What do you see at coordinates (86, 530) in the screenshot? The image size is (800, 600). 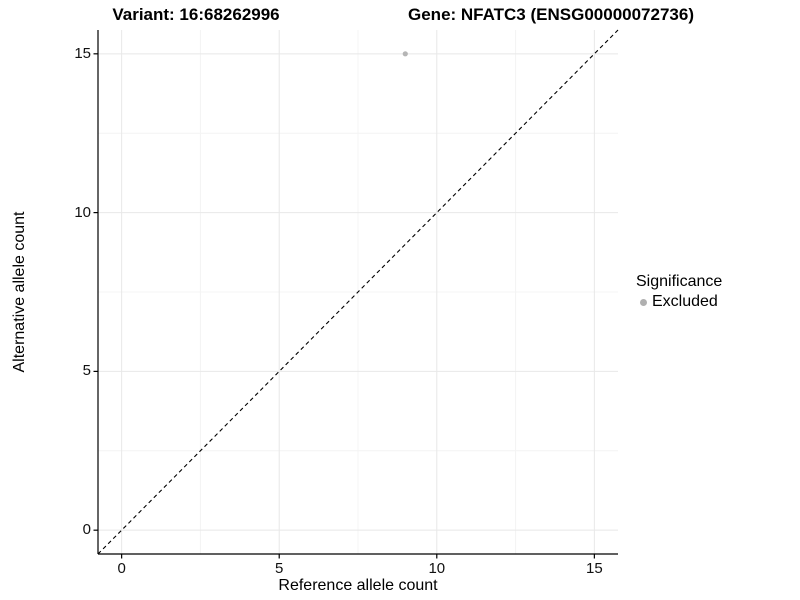 I see `y-tick-label-0: 0` at bounding box center [86, 530].